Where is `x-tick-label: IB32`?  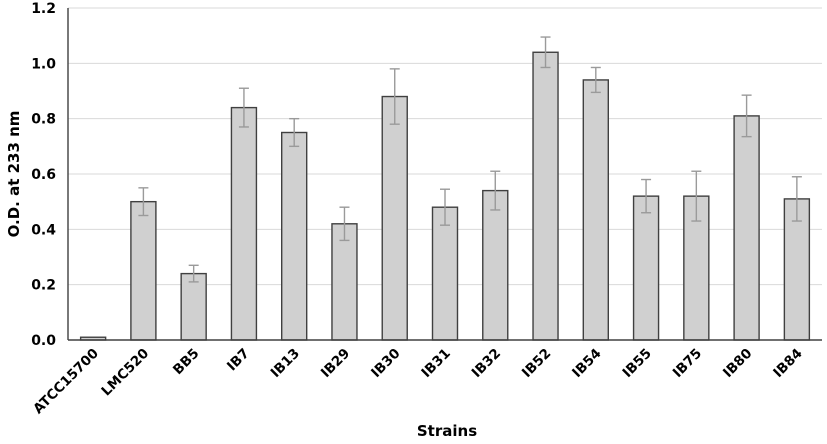 x-tick-label: IB32 is located at coordinates (486, 363).